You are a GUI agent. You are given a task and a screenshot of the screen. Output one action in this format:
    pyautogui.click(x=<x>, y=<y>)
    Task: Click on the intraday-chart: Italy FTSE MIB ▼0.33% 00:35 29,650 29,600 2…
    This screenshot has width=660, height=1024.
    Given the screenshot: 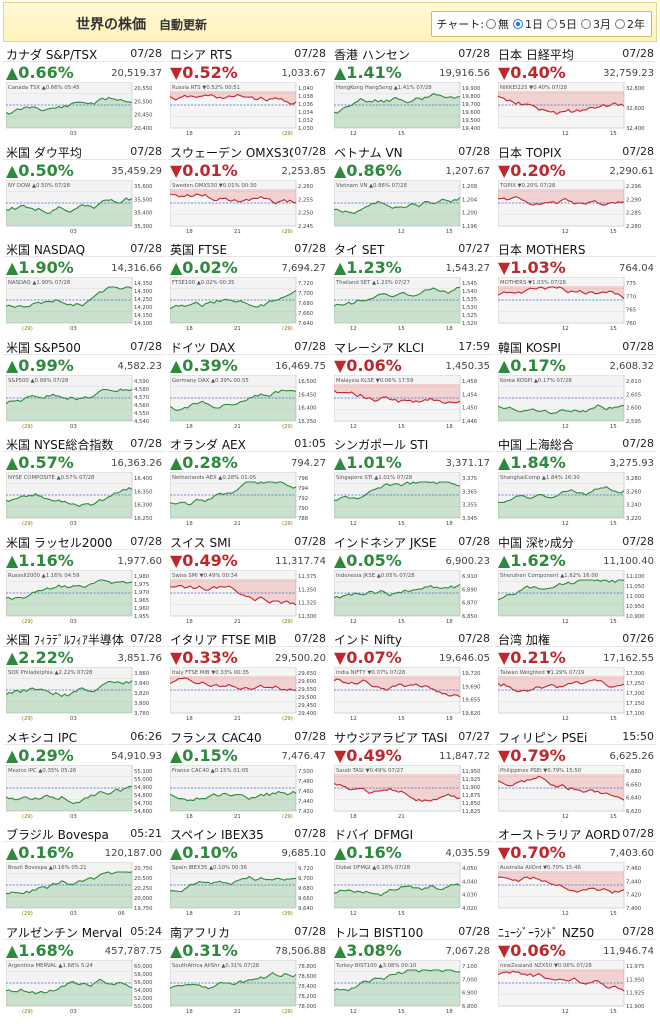 What is the action you would take?
    pyautogui.click(x=248, y=695)
    